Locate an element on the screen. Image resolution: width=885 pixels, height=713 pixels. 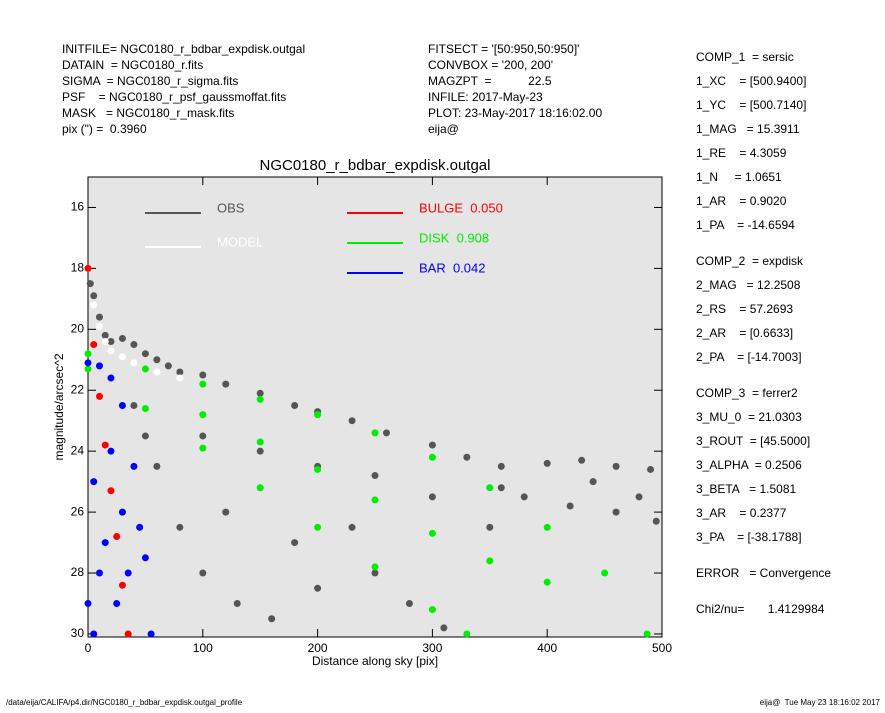
y-tick-label: 18 is located at coordinates (78, 268).